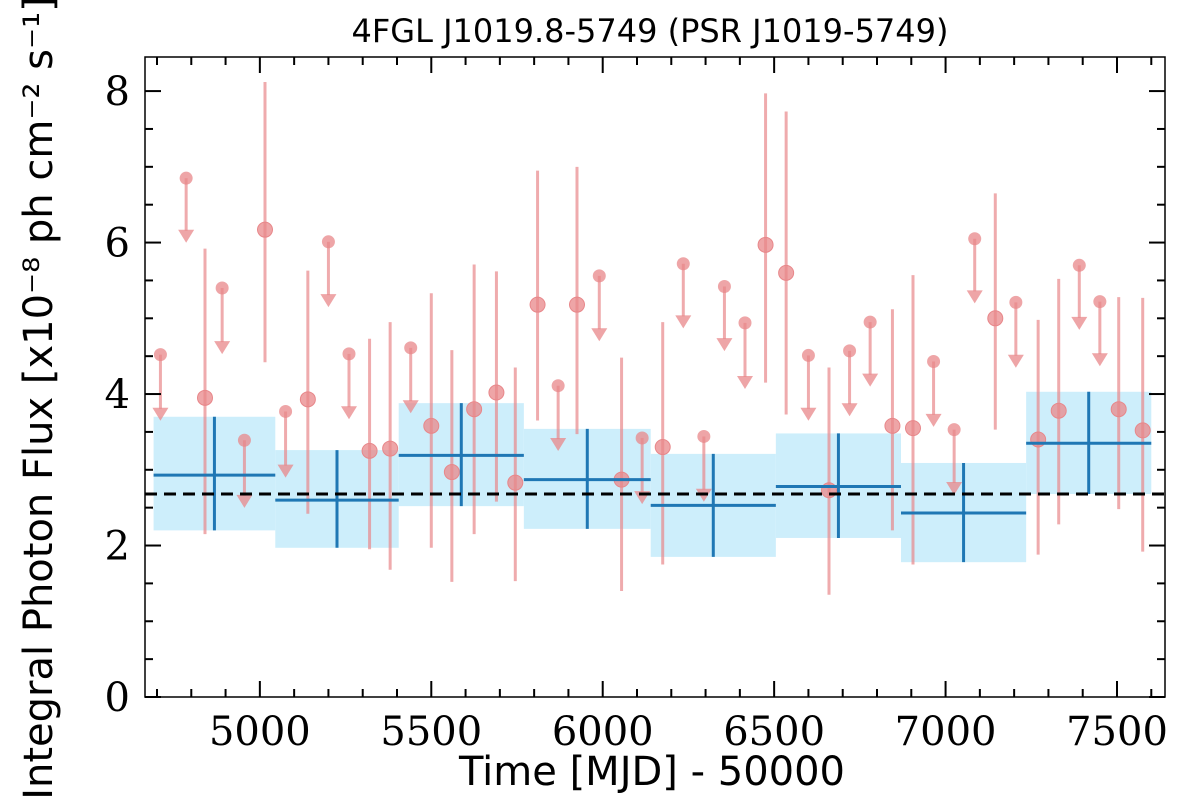  What do you see at coordinates (117, 395) in the screenshot?
I see `y-tick-label: 4` at bounding box center [117, 395].